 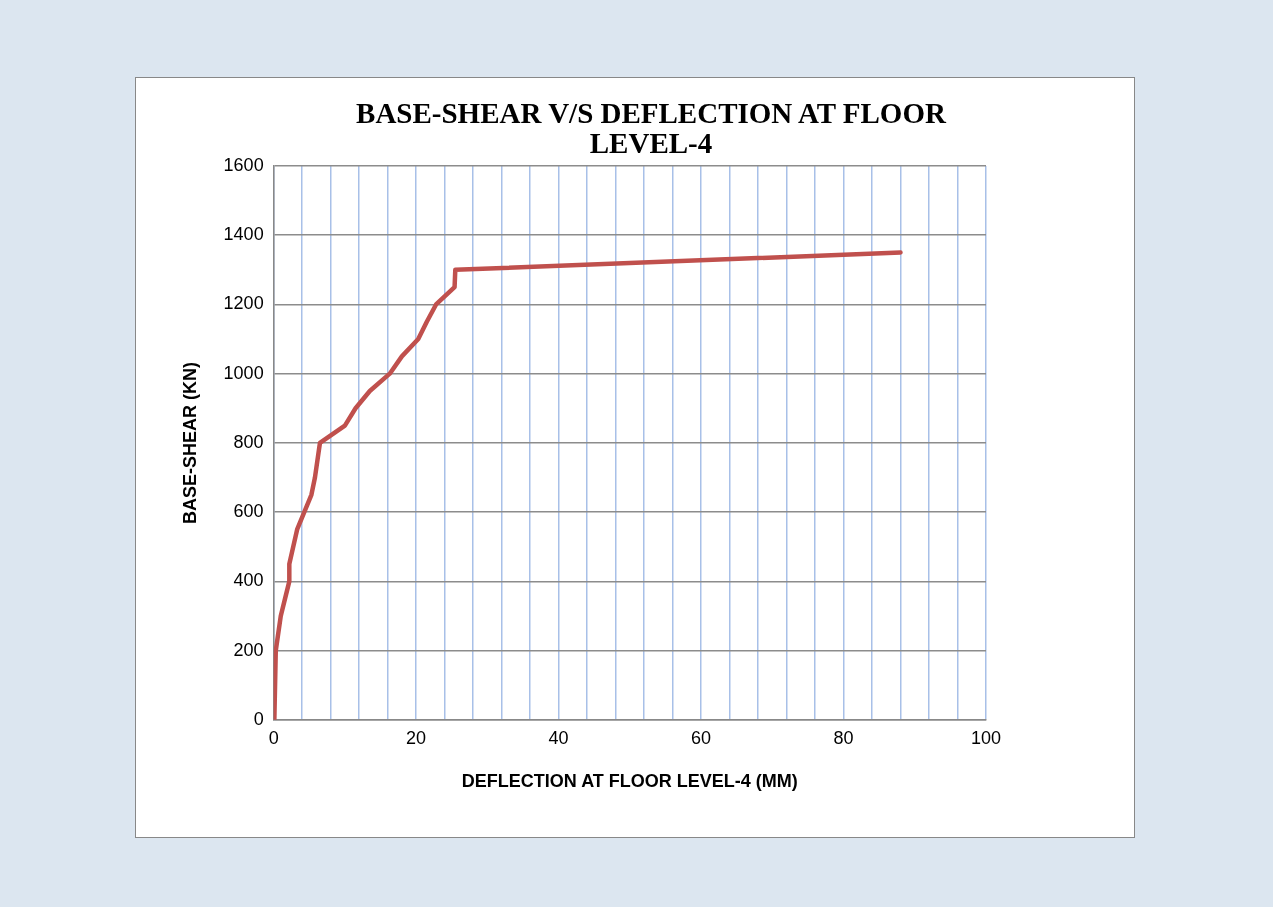 I want to click on y-tick-label: 200, so click(x=248, y=649).